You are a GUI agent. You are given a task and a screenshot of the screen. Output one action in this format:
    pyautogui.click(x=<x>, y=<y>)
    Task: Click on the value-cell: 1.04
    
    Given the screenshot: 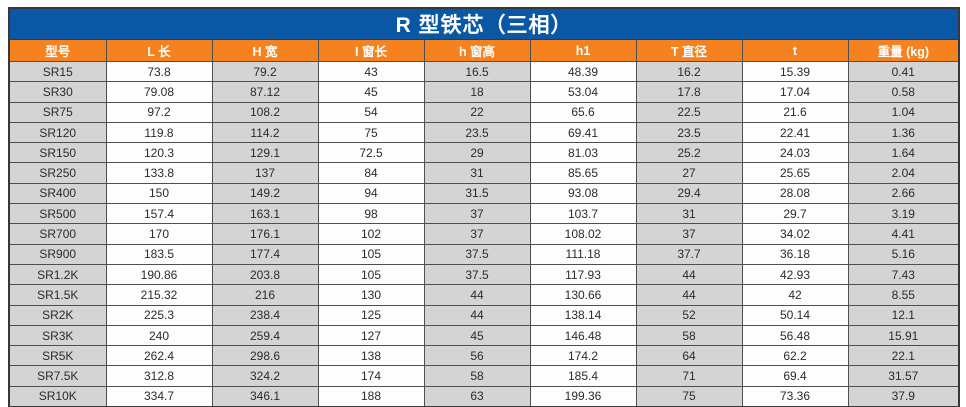 What is the action you would take?
    pyautogui.click(x=903, y=112)
    